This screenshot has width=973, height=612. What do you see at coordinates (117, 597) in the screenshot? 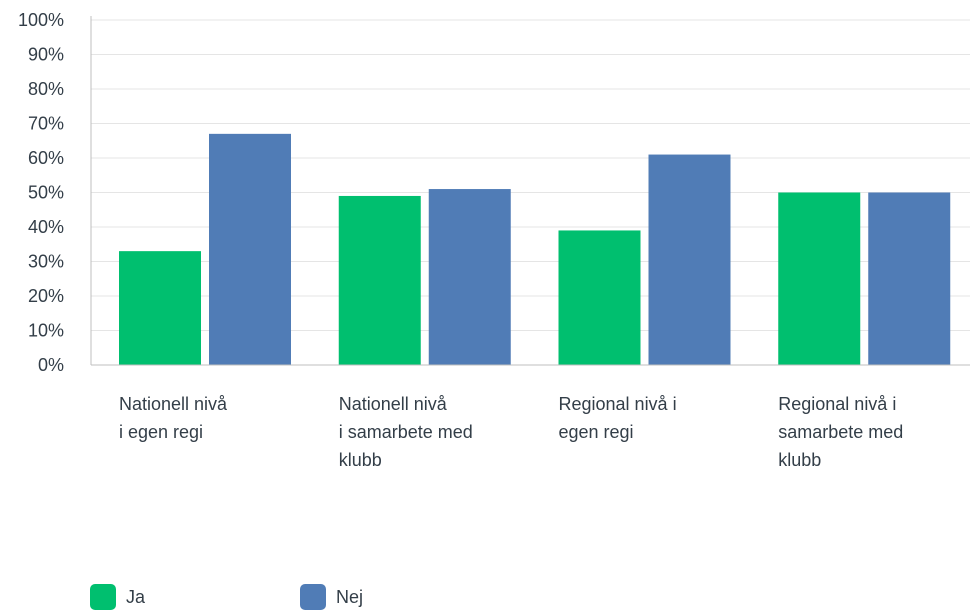
I see `legend-item-ja: Ja` at bounding box center [117, 597].